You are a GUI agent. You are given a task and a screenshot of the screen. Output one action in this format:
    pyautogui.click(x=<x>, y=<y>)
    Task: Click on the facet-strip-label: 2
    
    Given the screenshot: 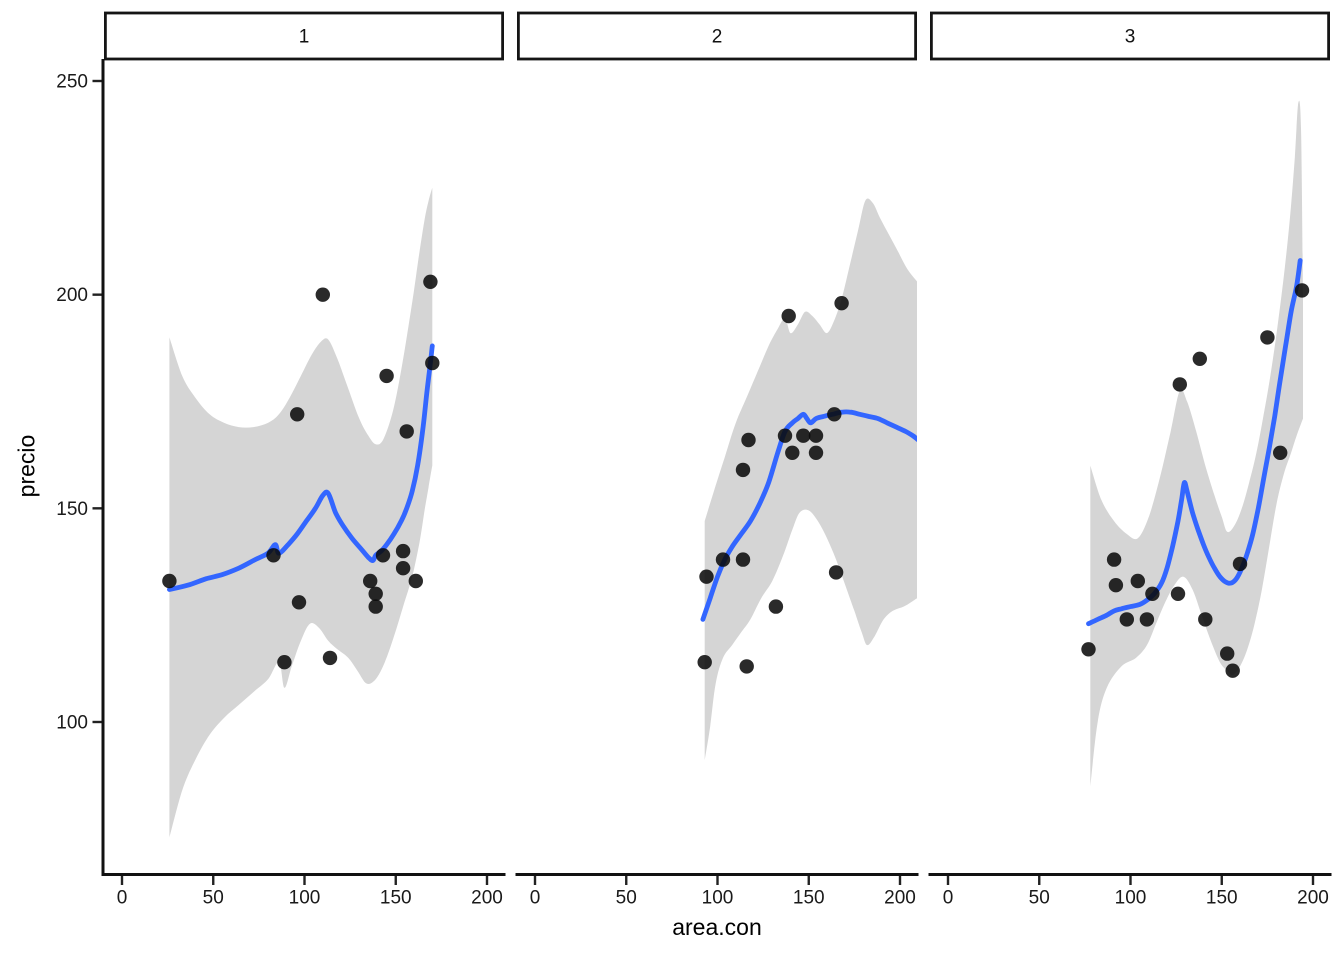 What is the action you would take?
    pyautogui.click(x=717, y=37)
    